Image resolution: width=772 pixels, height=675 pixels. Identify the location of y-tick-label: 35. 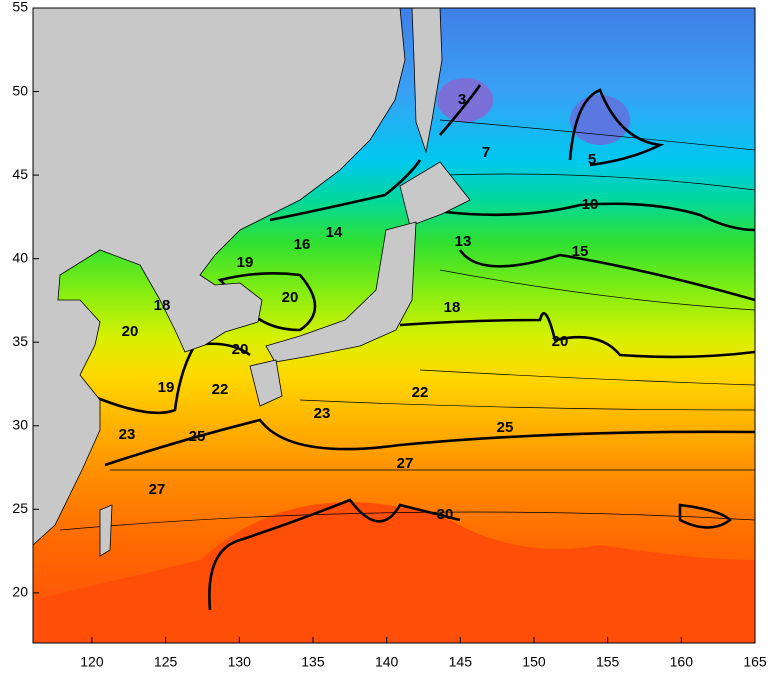
(20, 341).